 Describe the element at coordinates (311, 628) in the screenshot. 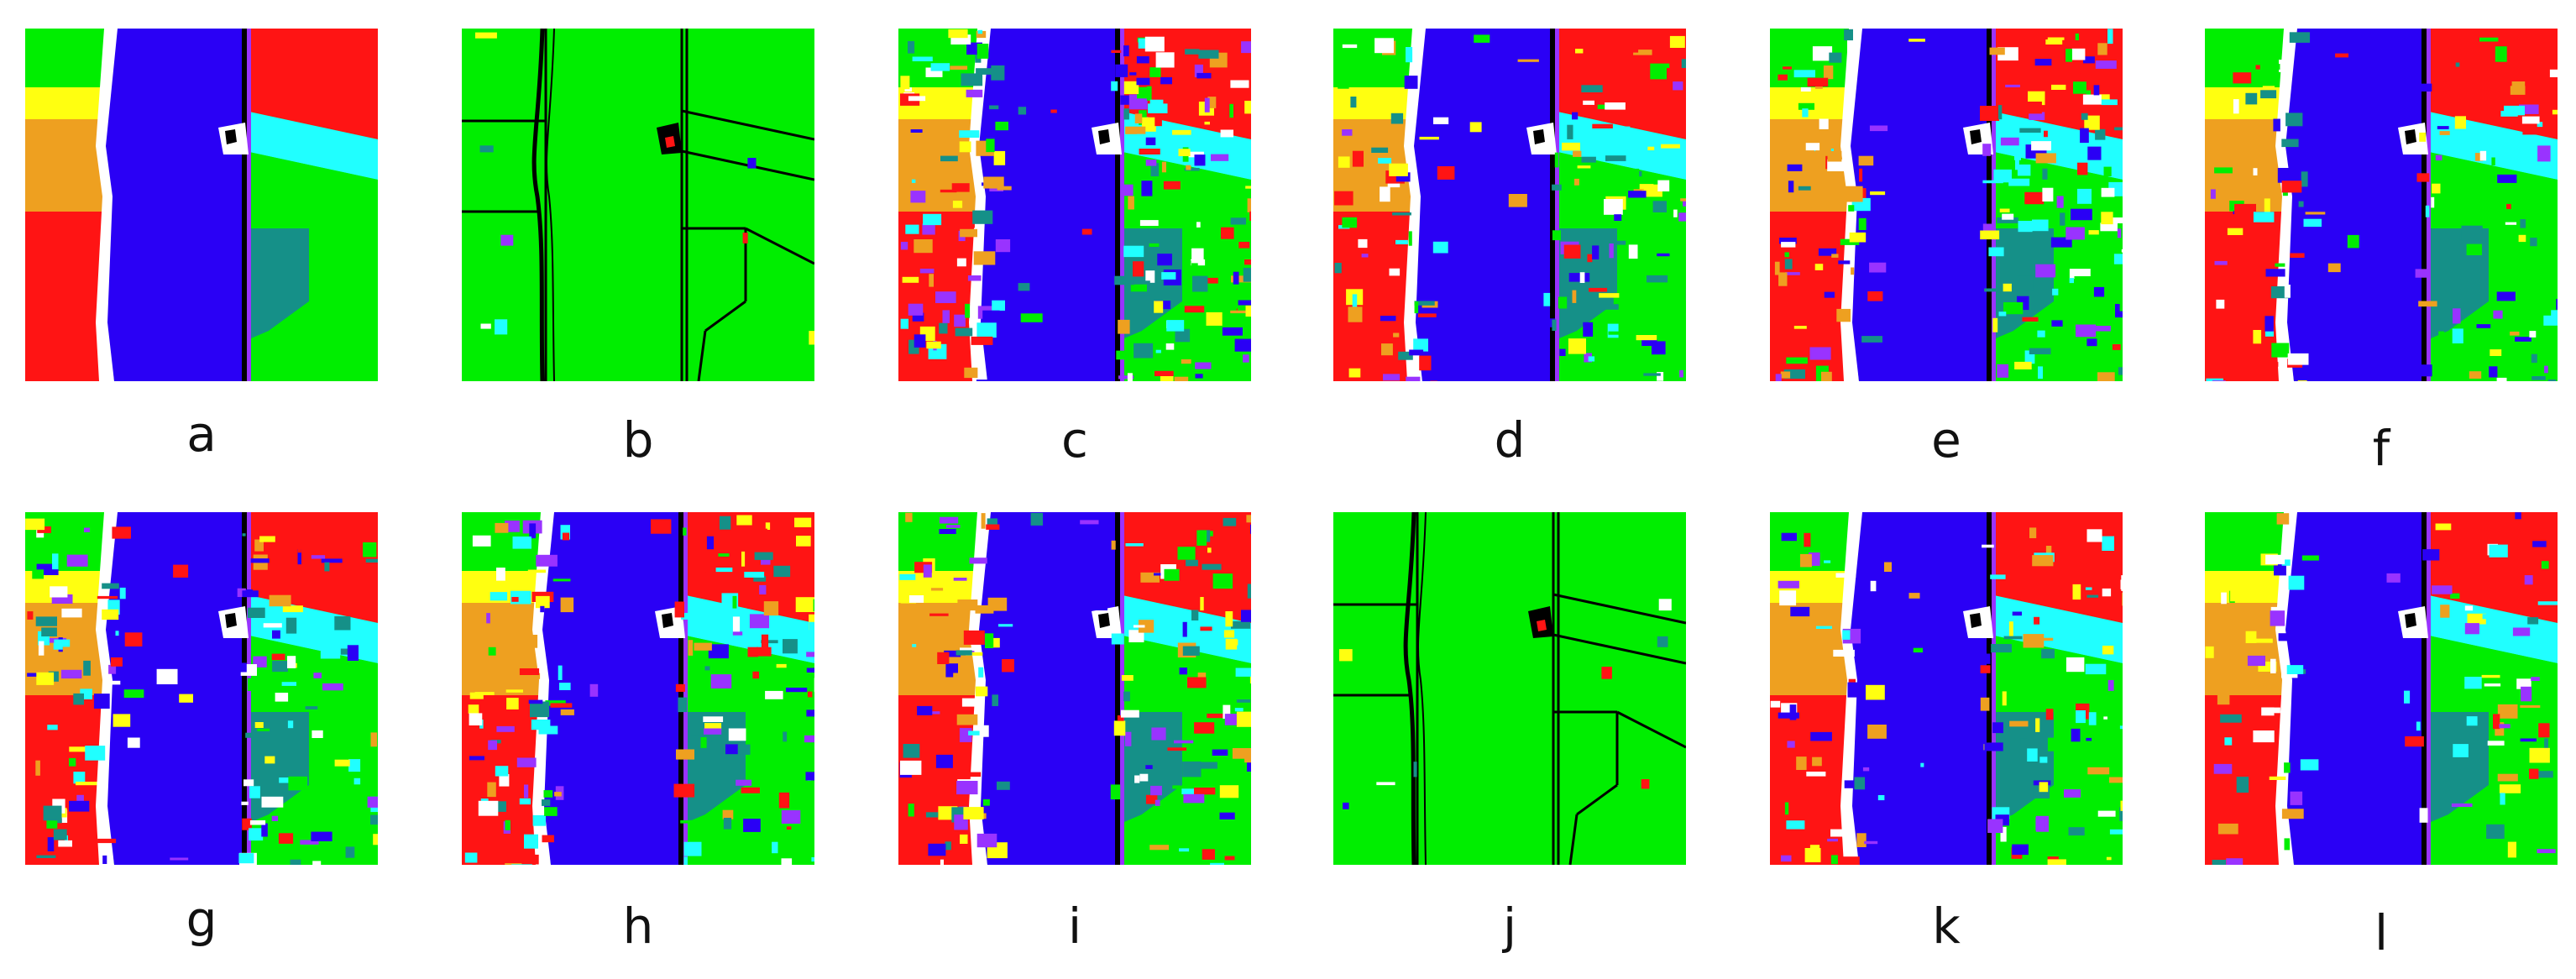

I see `field-cyan-strip` at that location.